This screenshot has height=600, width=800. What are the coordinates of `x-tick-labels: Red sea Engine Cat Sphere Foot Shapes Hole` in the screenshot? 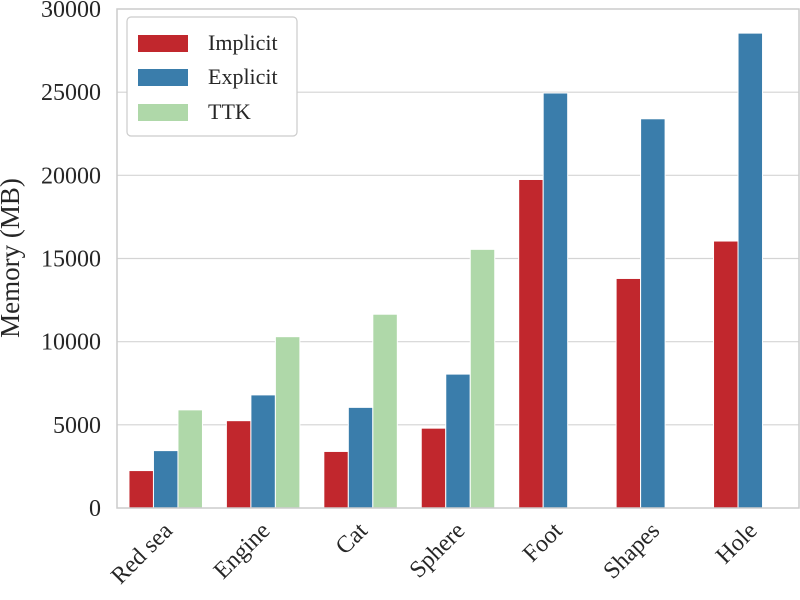 It's located at (434, 554).